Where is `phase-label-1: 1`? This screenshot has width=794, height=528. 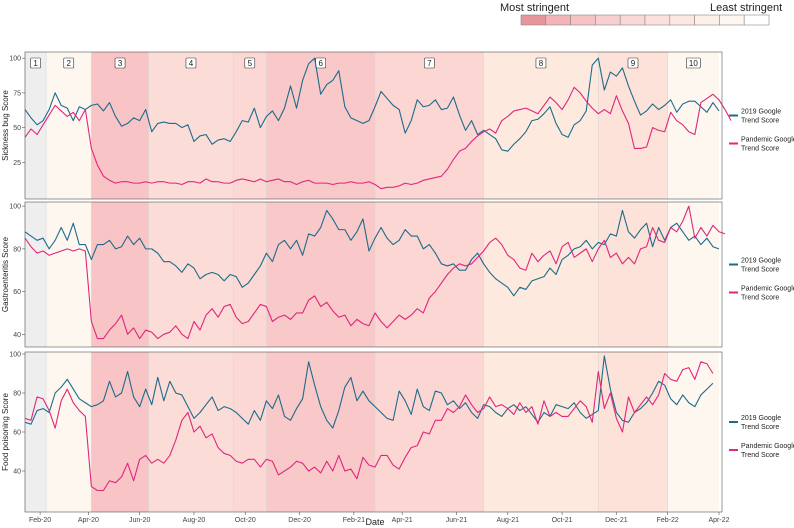 phase-label-1: 1 is located at coordinates (35, 63).